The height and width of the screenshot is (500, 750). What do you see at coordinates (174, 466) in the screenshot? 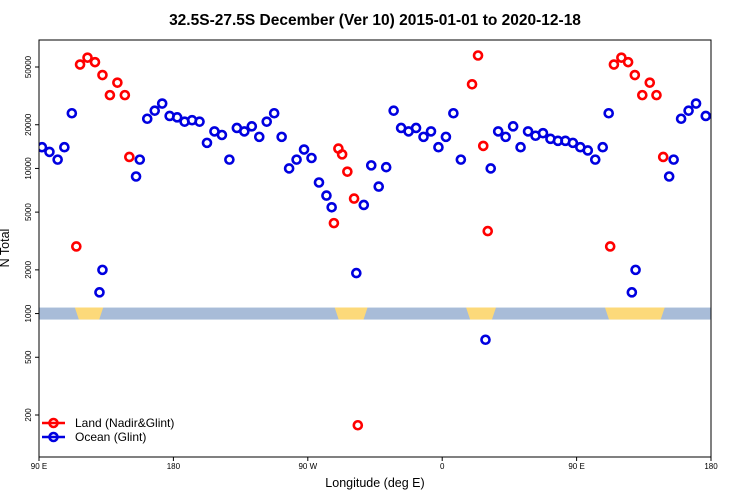
I see `x-tick-label: 180` at bounding box center [174, 466].